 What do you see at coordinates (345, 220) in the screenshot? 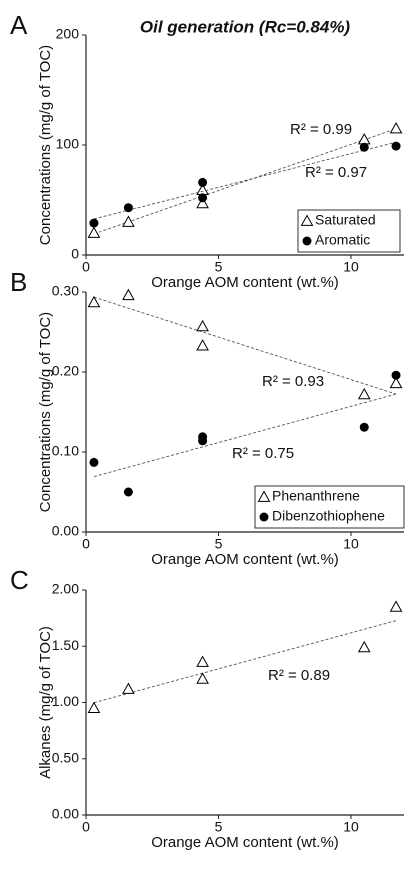
I see `legend-label: Saturated` at bounding box center [345, 220].